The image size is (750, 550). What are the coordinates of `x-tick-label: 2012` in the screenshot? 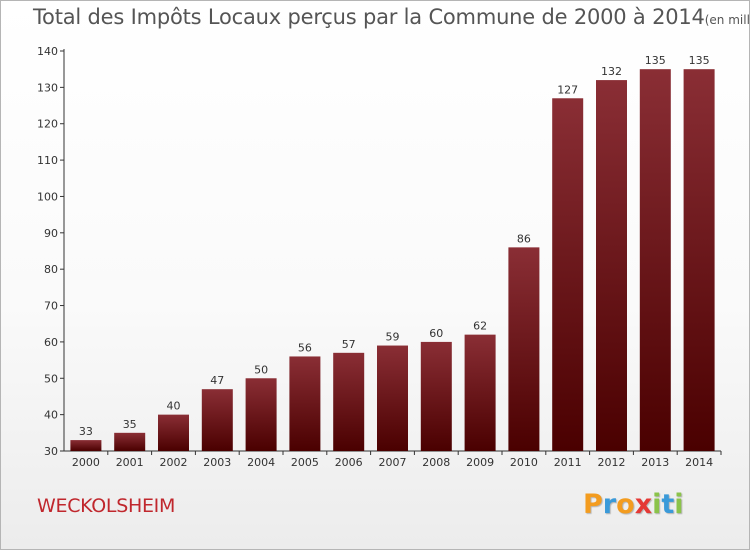 It's located at (612, 462).